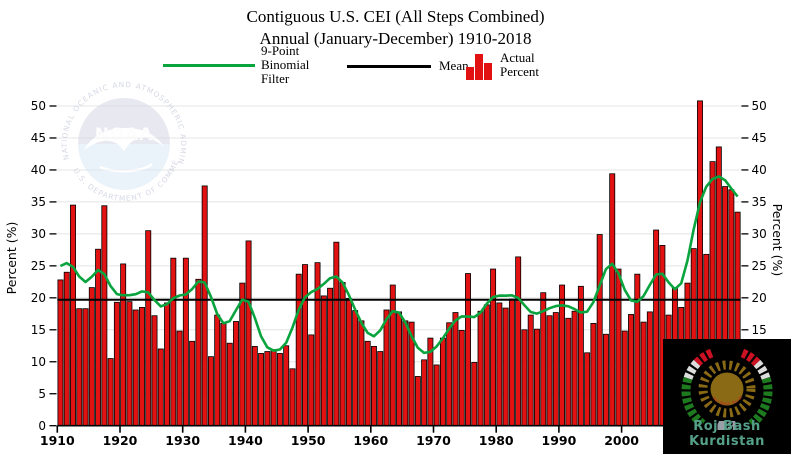 The height and width of the screenshot is (454, 791). Describe the element at coordinates (461, 378) in the screenshot. I see `bar-1974` at that location.